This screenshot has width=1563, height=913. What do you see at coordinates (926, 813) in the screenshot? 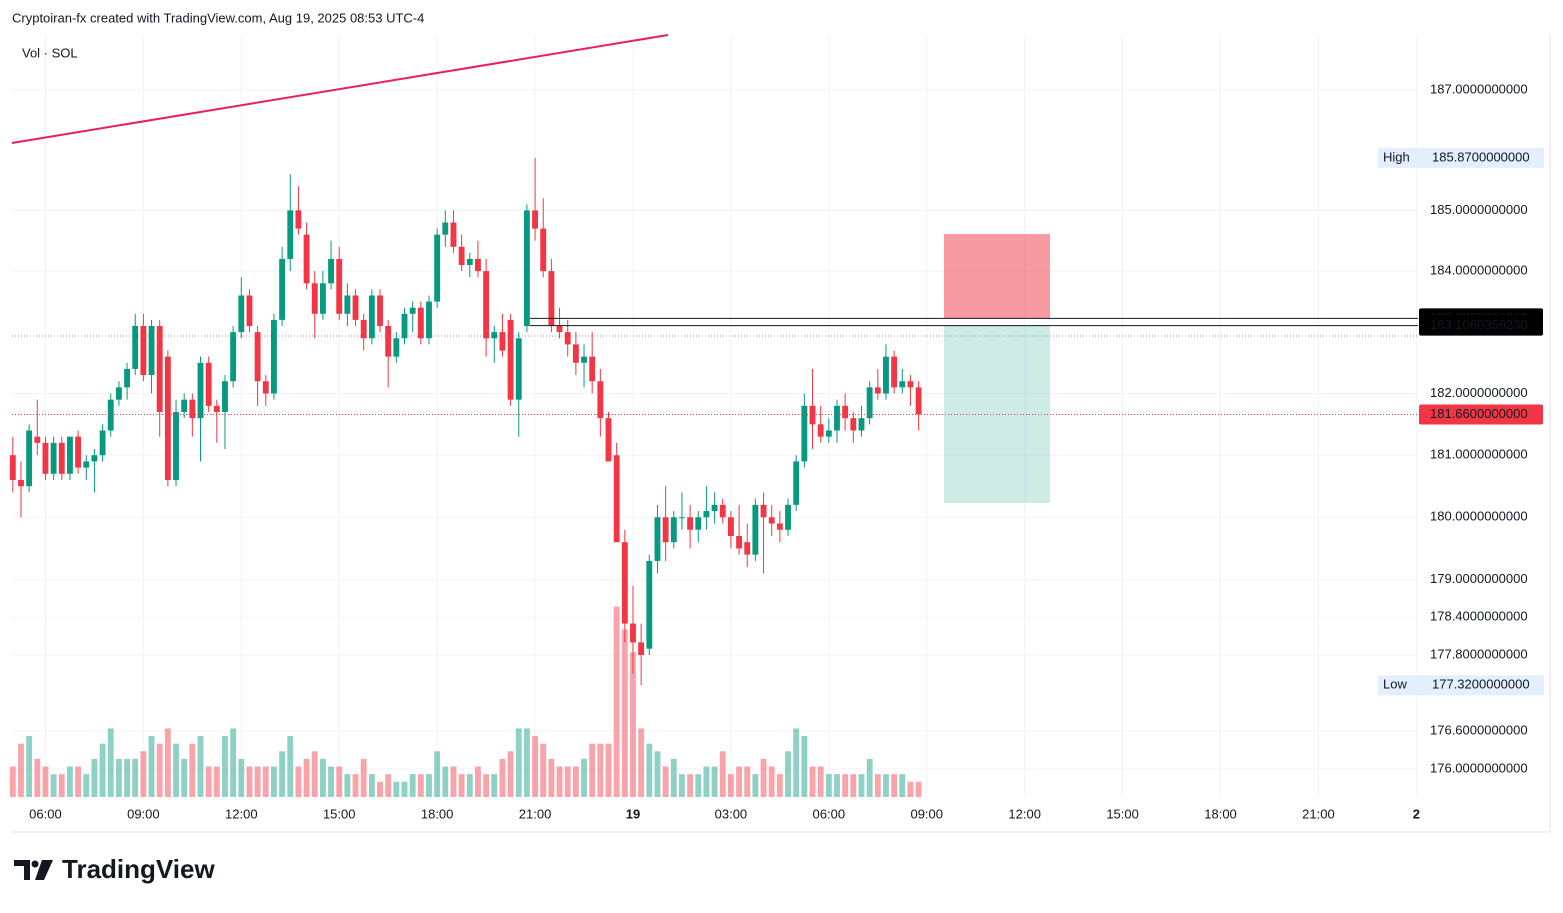
I see `x-tick-label: 09:00` at bounding box center [926, 813].